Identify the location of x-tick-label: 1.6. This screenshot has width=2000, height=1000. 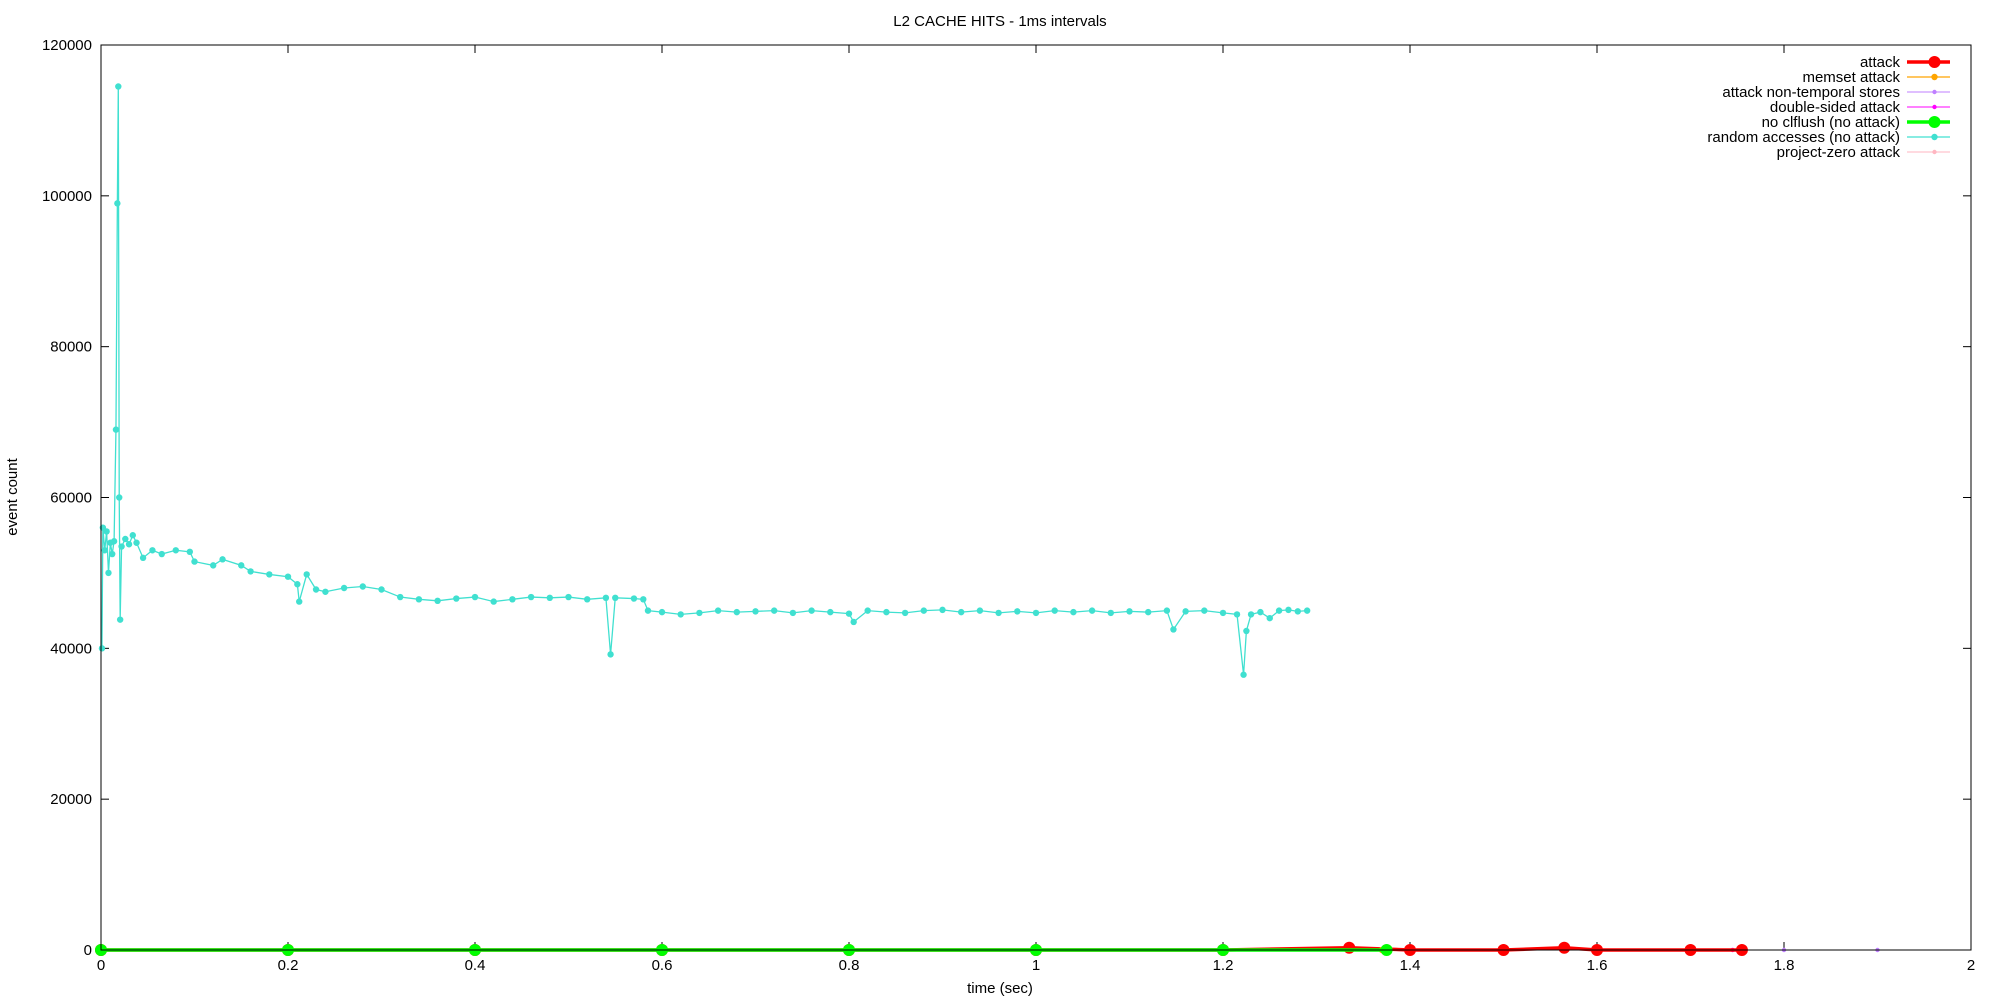
(1597, 965).